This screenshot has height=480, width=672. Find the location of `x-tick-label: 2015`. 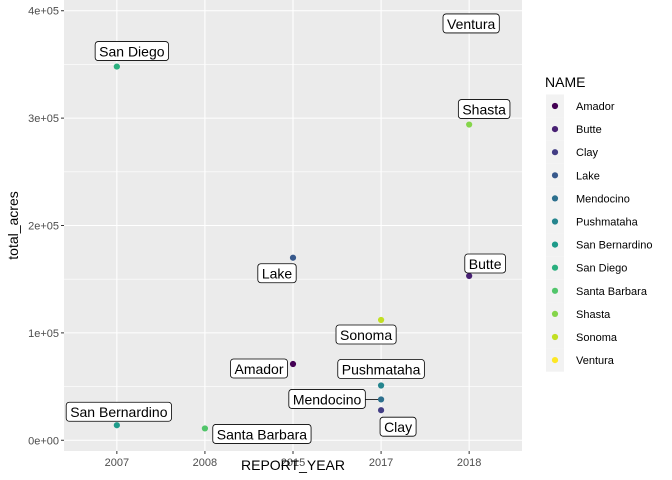

x-tick-label: 2015 is located at coordinates (293, 463).